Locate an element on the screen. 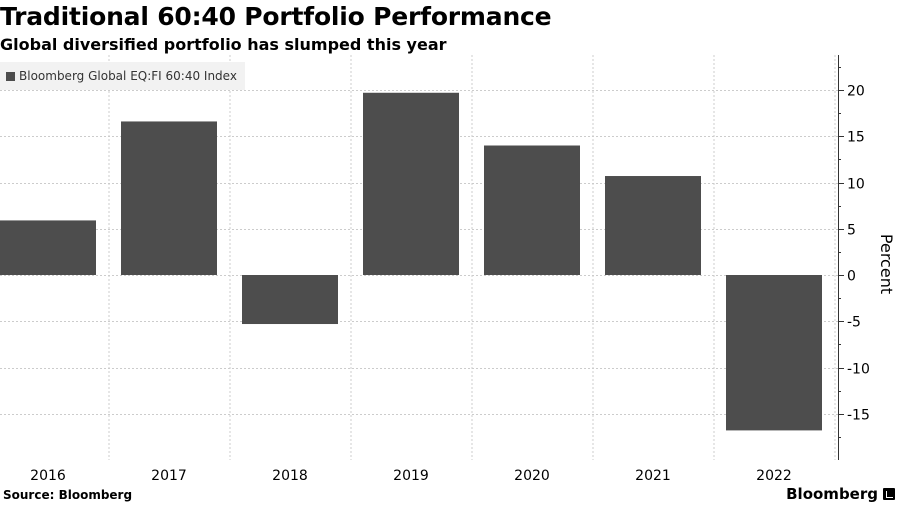 This screenshot has height=505, width=899. x-tick-label: 2019 is located at coordinates (411, 476).